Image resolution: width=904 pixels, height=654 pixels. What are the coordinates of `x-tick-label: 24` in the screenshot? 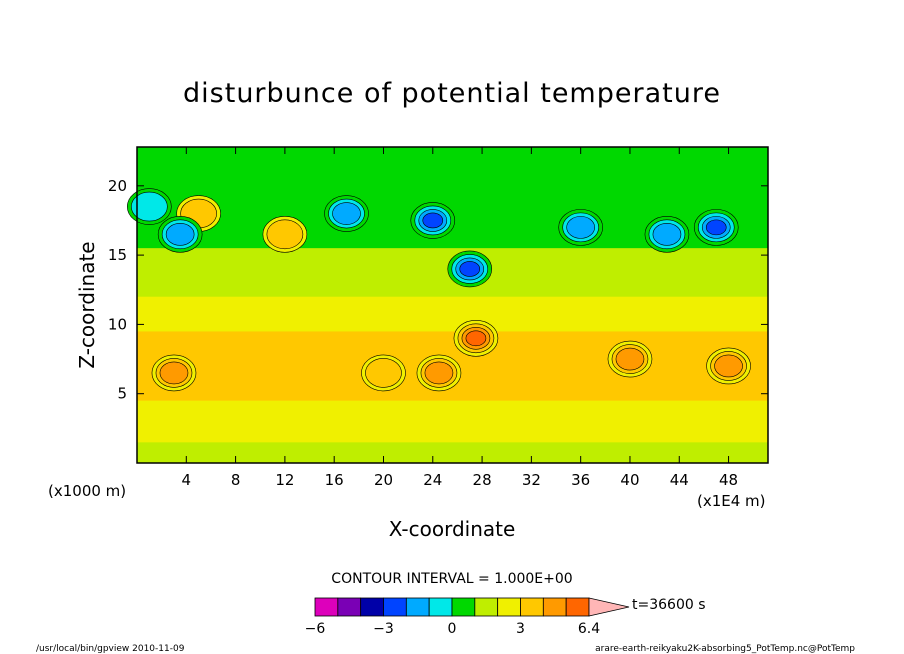 It's located at (432, 480).